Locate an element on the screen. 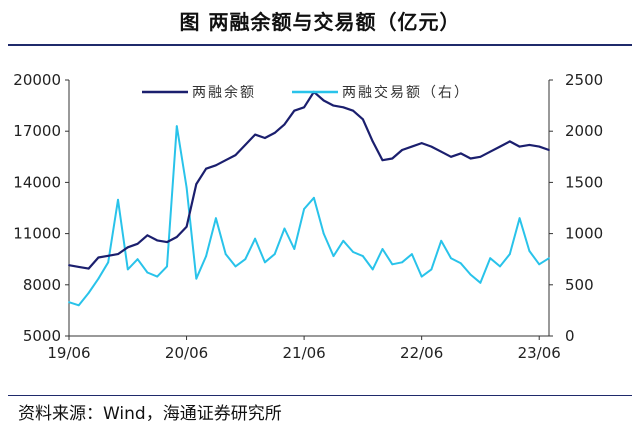 Image resolution: width=640 pixels, height=427 pixels. left-tick-label: 8000 is located at coordinates (42, 285).